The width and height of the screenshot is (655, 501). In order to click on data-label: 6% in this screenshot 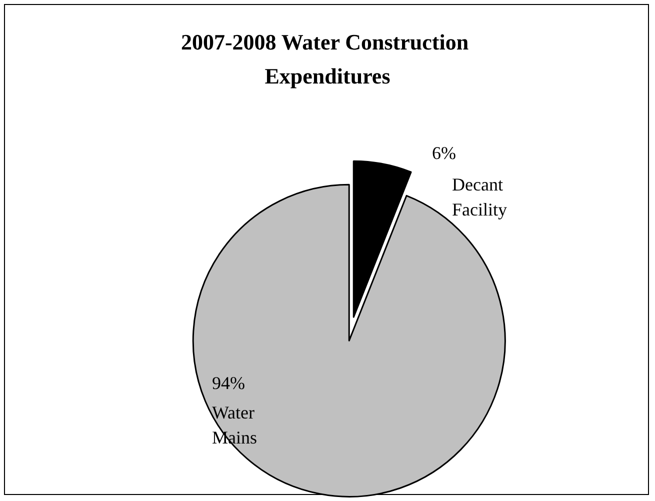, I will do `click(444, 153)`.